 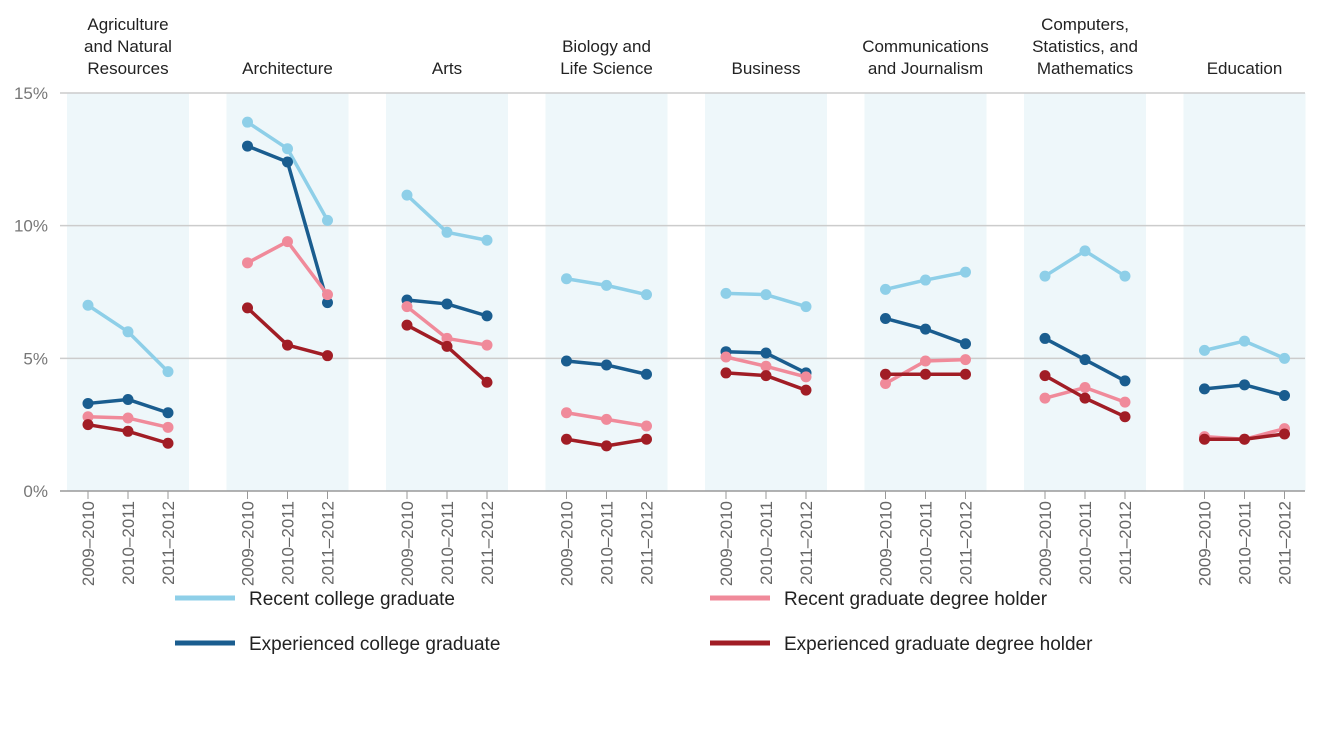 What do you see at coordinates (31, 226) in the screenshot?
I see `y-tick-label: 10%` at bounding box center [31, 226].